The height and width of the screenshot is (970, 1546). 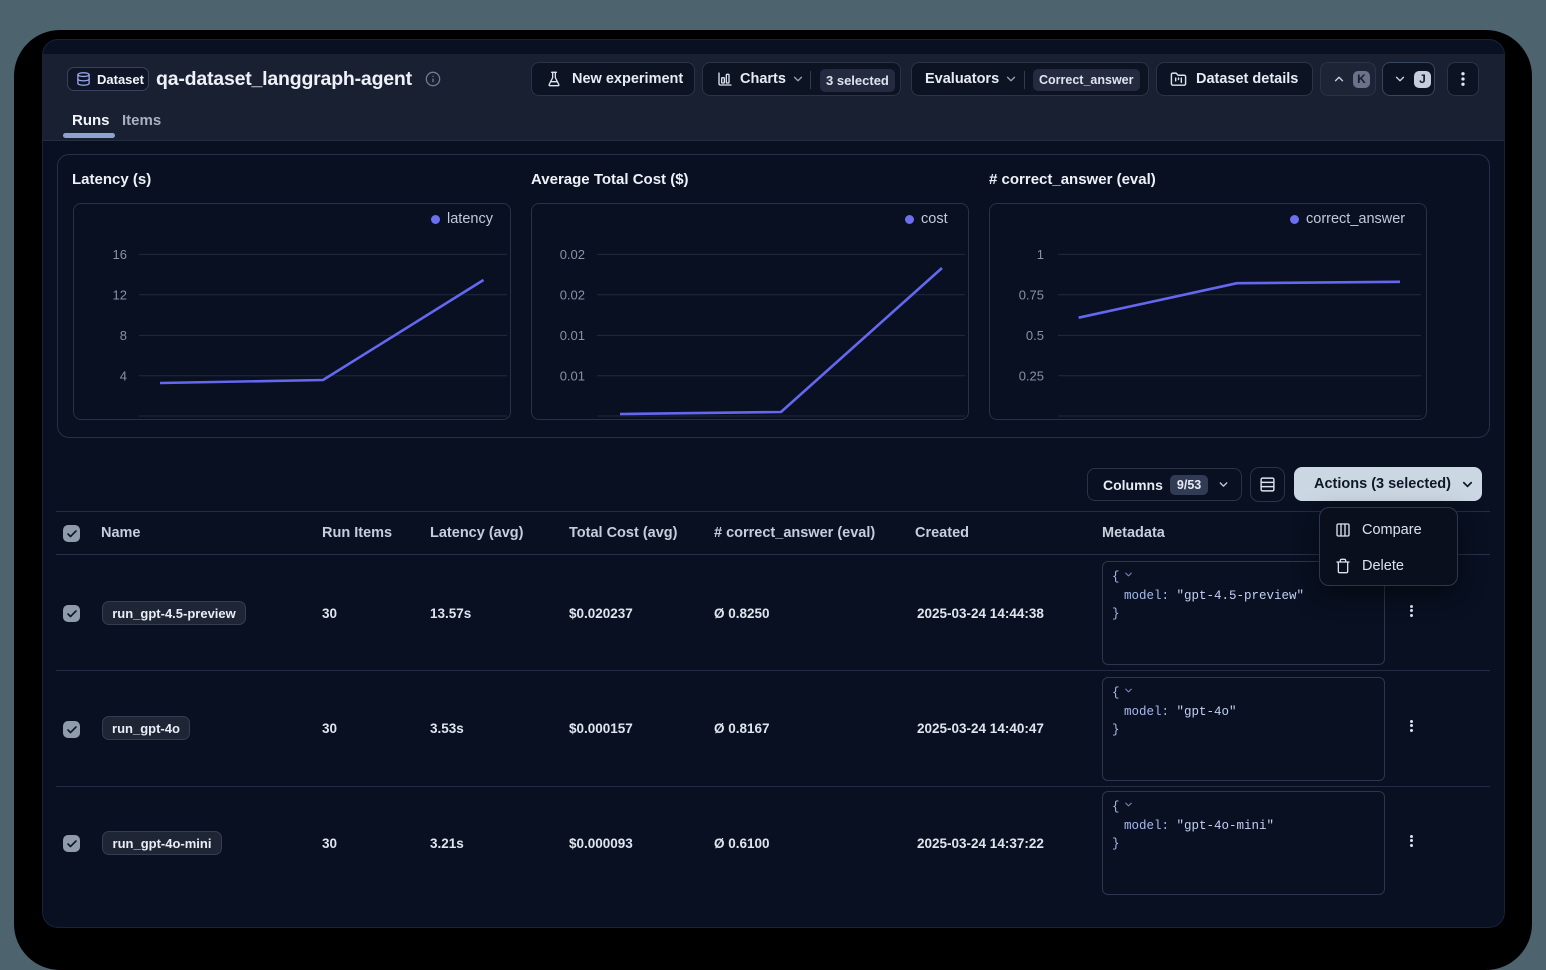 I want to click on svg-text: 12, so click(x=120, y=294).